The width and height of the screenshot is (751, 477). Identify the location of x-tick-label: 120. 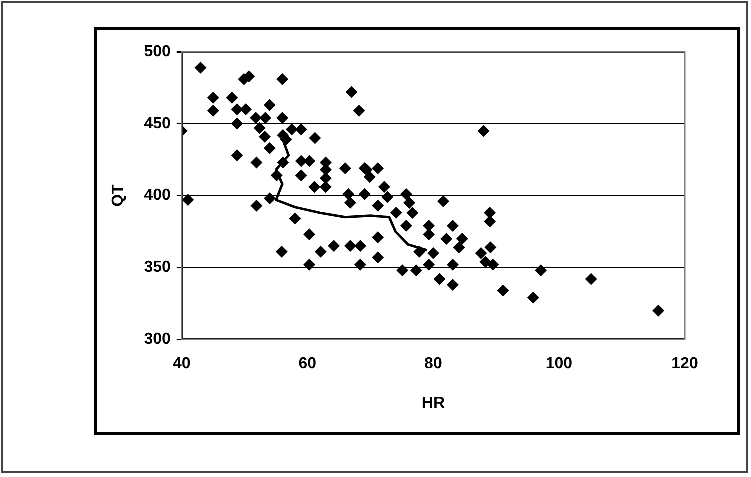
(685, 364).